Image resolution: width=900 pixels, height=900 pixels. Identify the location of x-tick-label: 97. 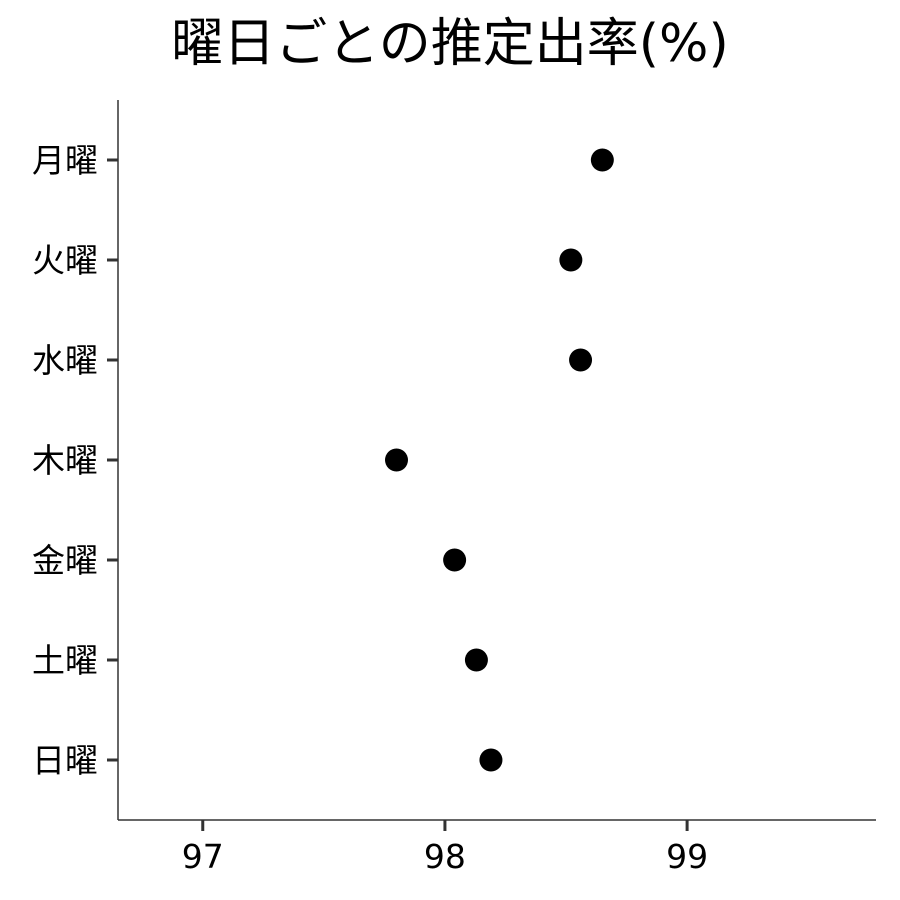
(203, 856).